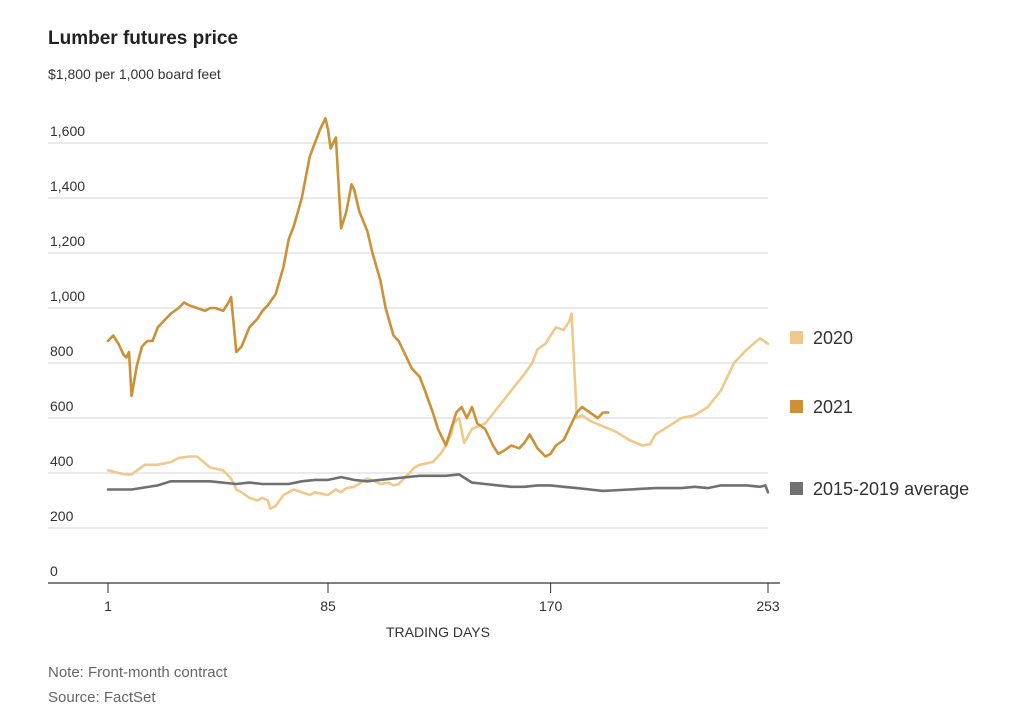  I want to click on unit-label: $1,800 per 1,000 board feet, so click(134, 74).